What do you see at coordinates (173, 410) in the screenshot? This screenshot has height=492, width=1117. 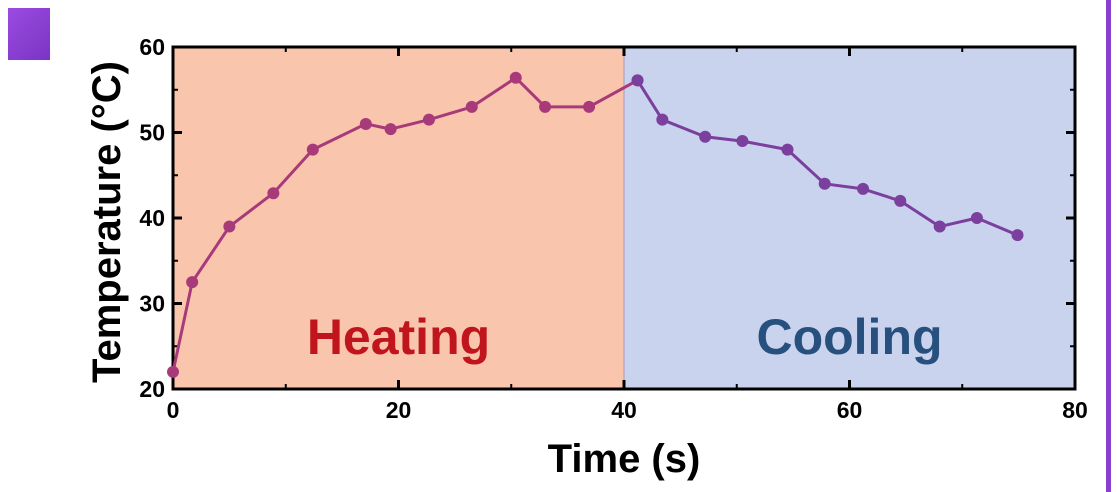 I see `x-tick-label: 0` at bounding box center [173, 410].